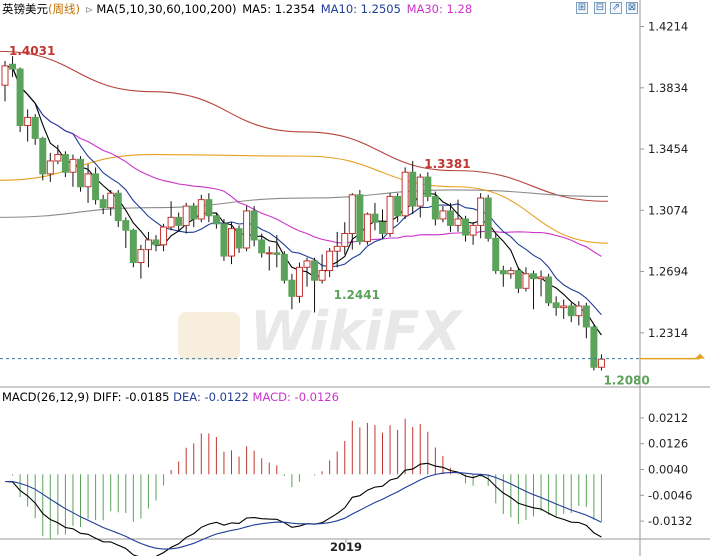  I want to click on y-tick-label: 1.4214, so click(668, 27).